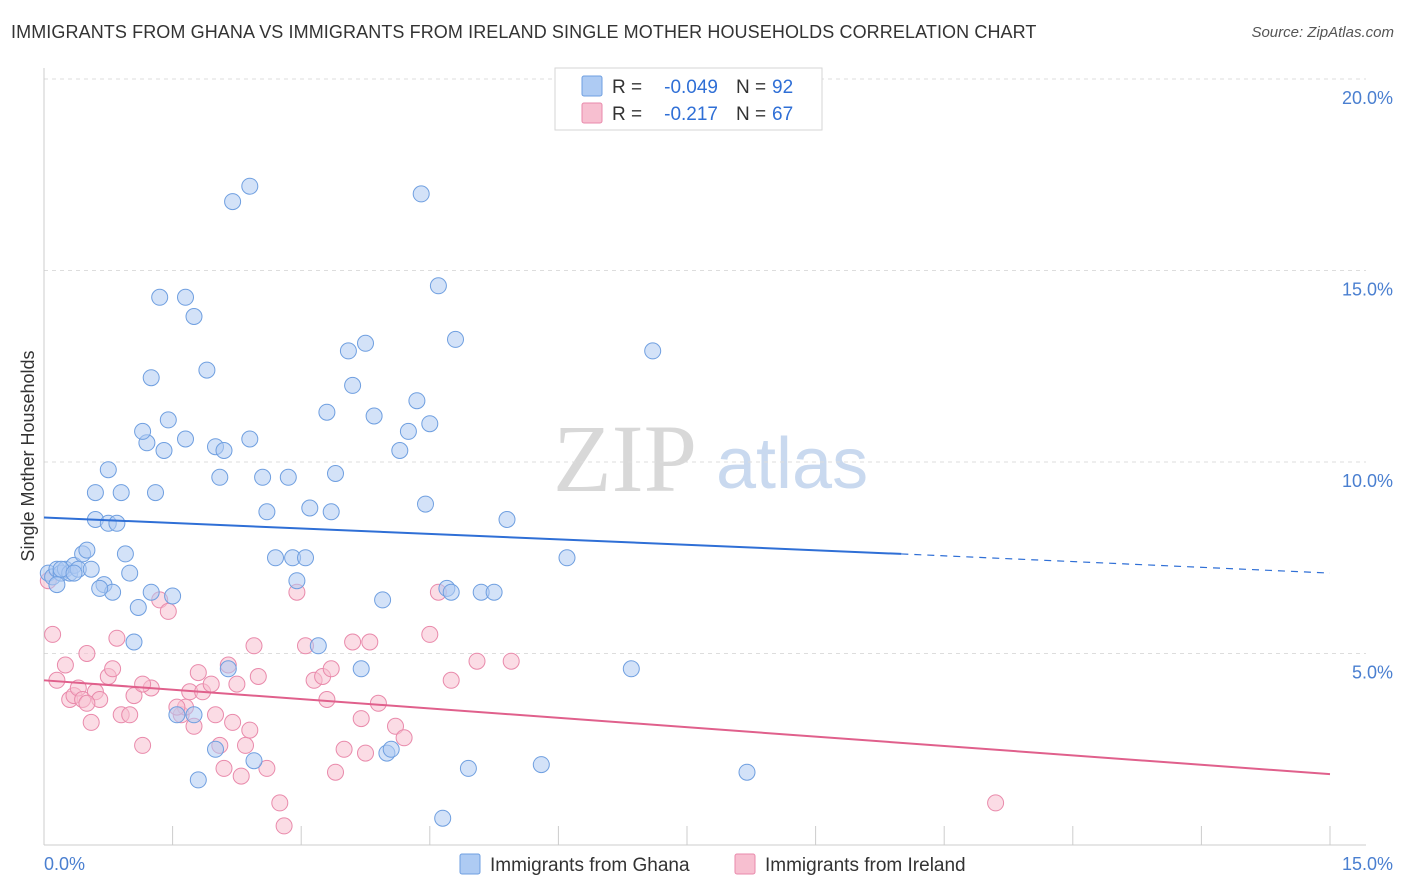  What do you see at coordinates (688, 99) in the screenshot?
I see `correlation-legend: R = -0.049 N = 92 R = -0.217 N = 67` at bounding box center [688, 99].